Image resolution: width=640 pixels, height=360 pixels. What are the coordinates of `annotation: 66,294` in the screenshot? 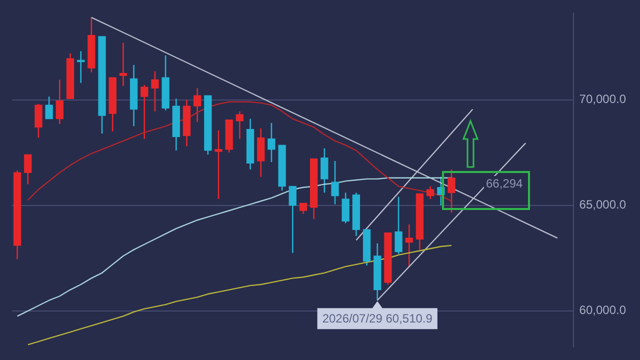 It's located at (505, 183).